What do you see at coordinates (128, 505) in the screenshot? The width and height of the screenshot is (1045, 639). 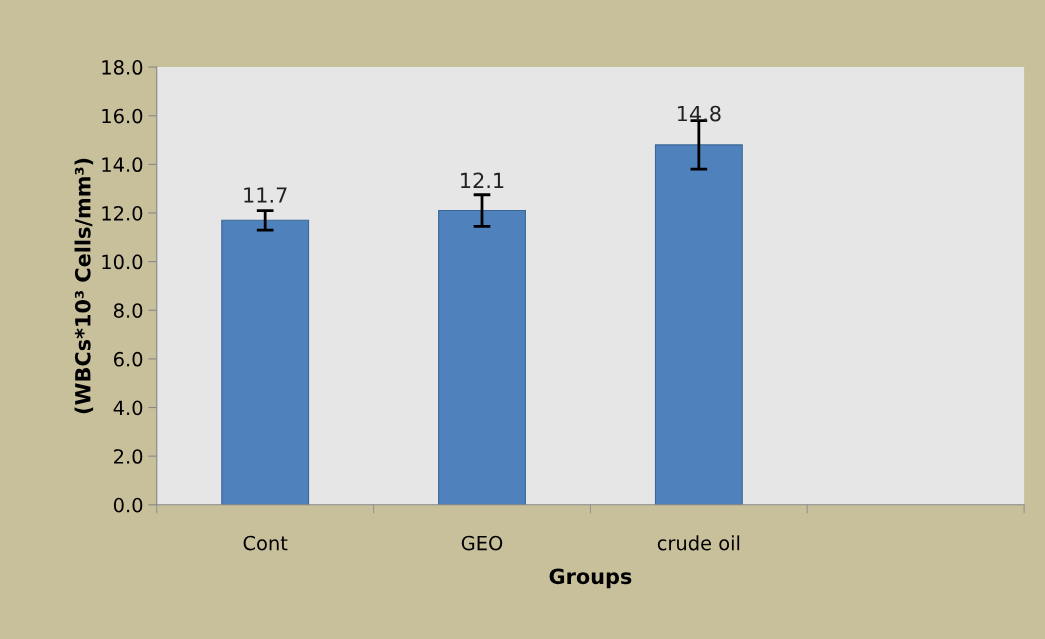 I see `y-tick-label: 0.0` at bounding box center [128, 505].